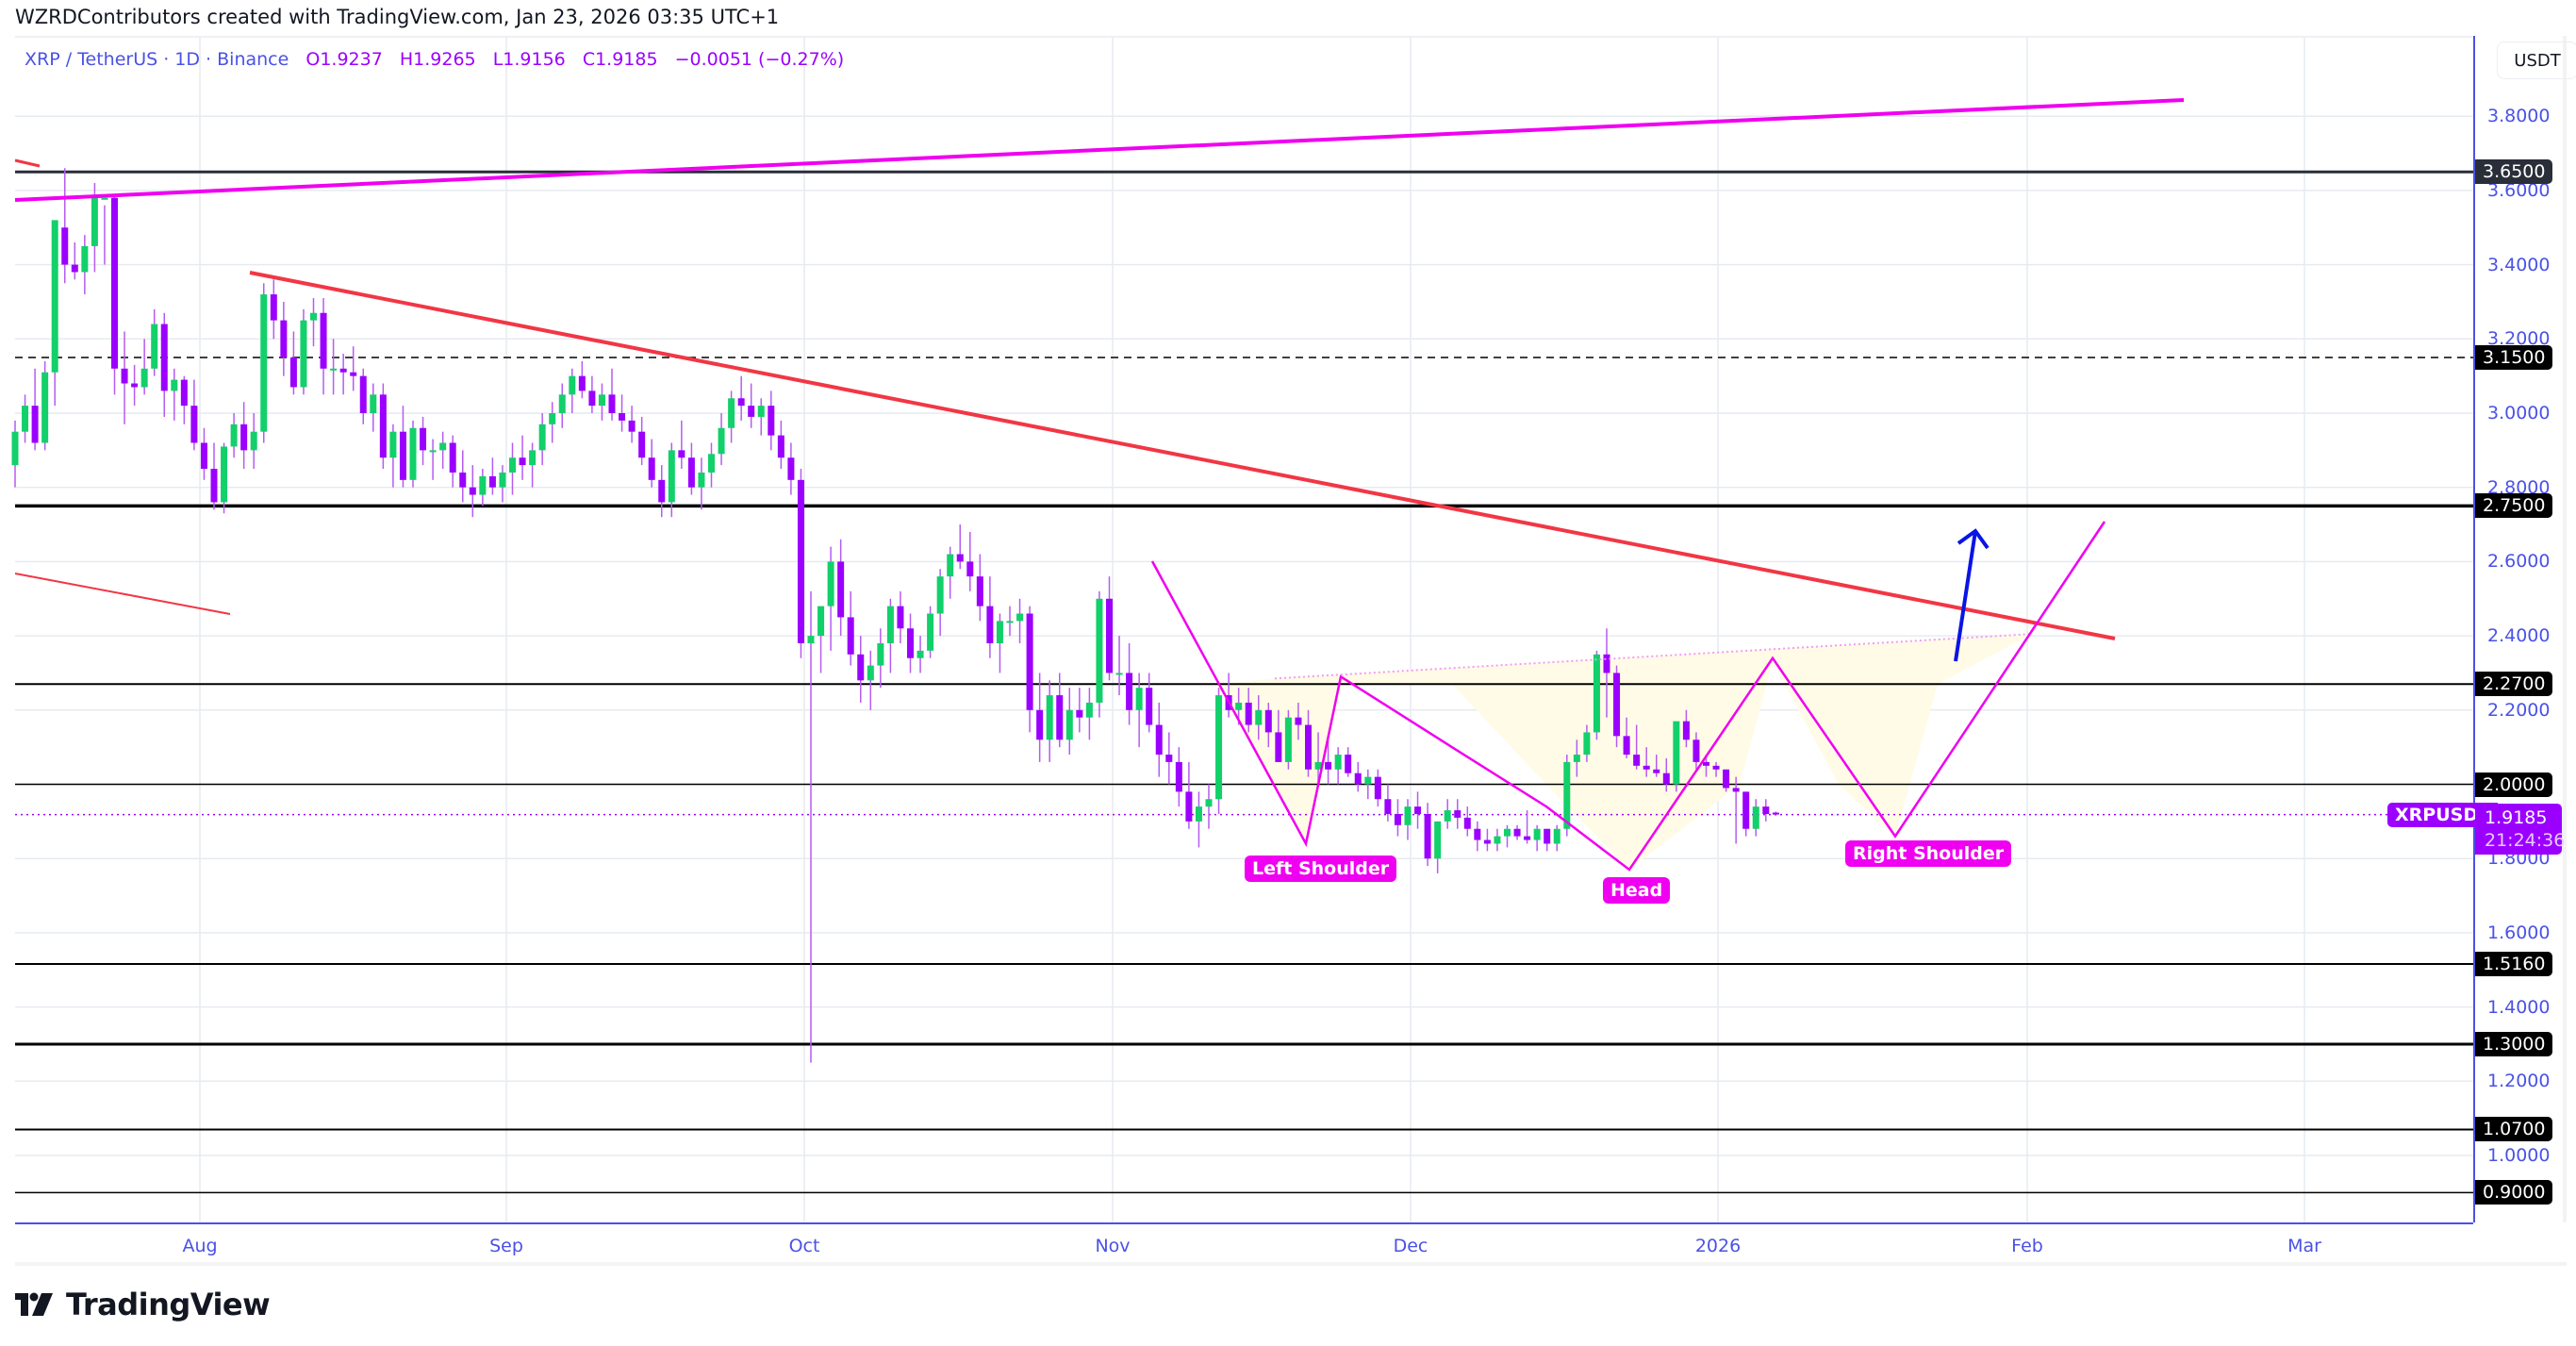  I want to click on price-tick: 3.2000, so click(2519, 339).